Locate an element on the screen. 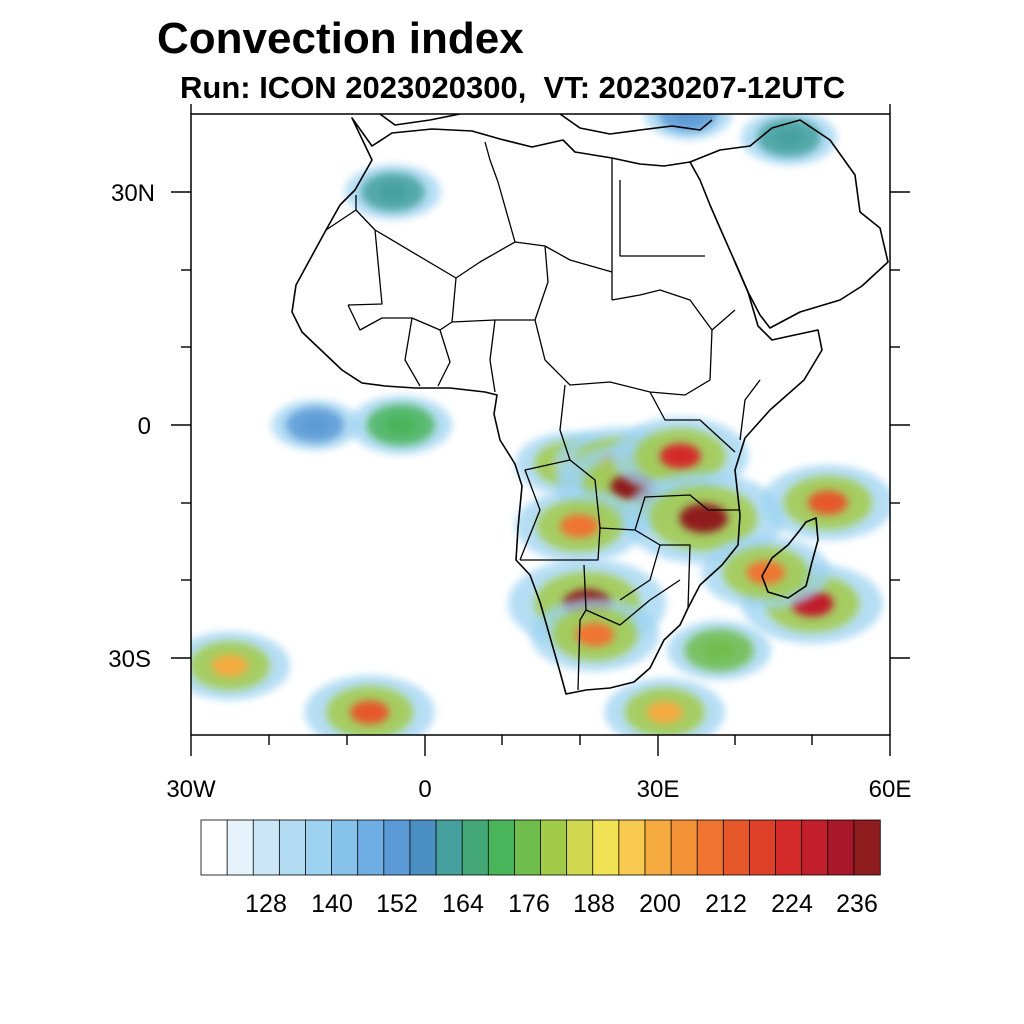  madagascar-coastline is located at coordinates (790, 558).